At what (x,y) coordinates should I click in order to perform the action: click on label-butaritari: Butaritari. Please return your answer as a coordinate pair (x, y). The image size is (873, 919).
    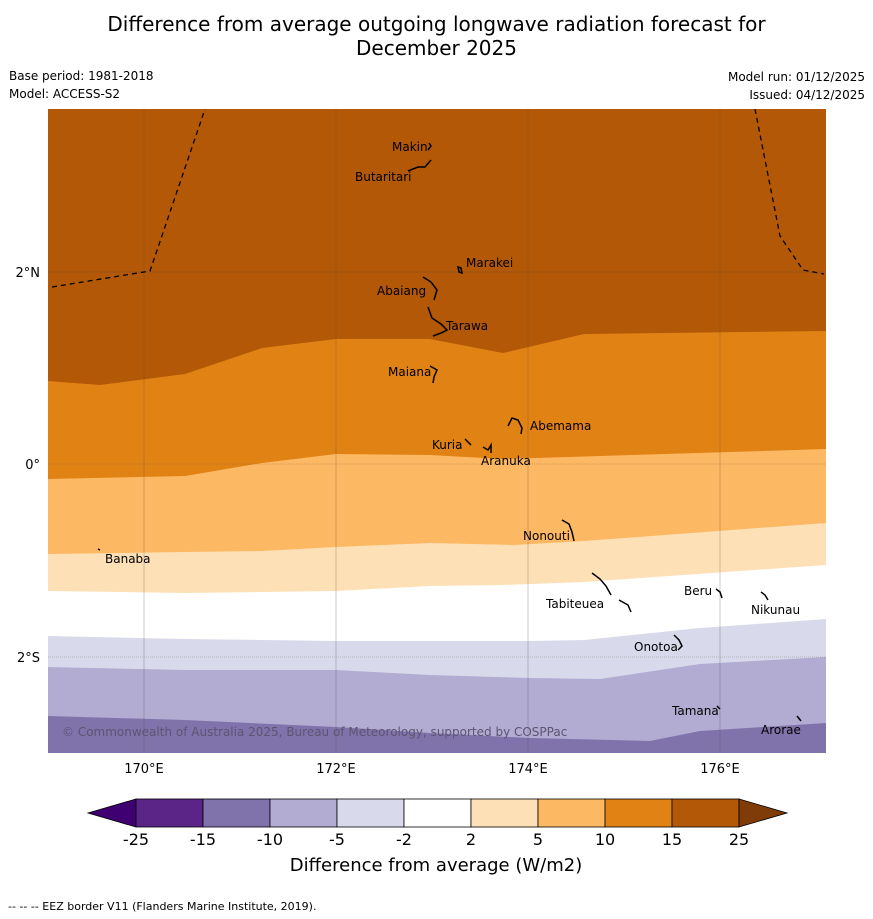
    Looking at the image, I should click on (383, 177).